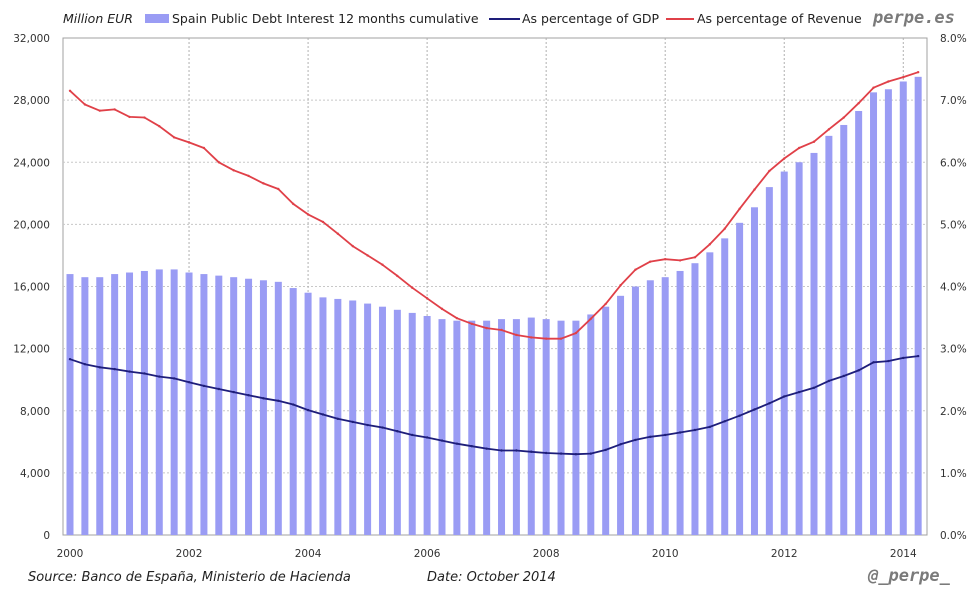 This screenshot has height=600, width=980. What do you see at coordinates (46, 536) in the screenshot?
I see `y-left-tick-label: 0` at bounding box center [46, 536].